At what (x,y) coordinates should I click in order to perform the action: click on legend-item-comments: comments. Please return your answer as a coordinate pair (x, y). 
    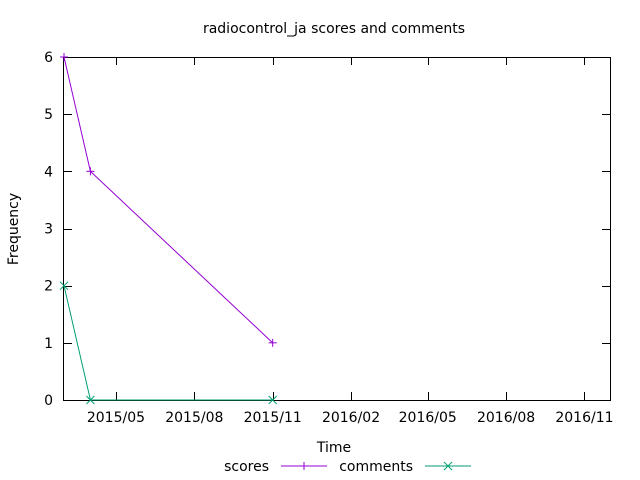
    Looking at the image, I should click on (405, 467).